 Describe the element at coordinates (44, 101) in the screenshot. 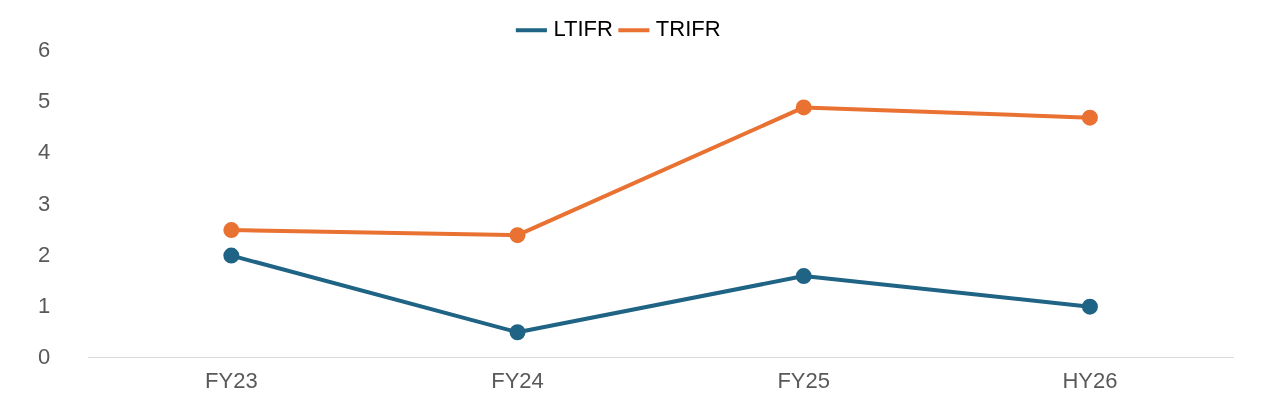

I see `y-tick-label: 5` at that location.